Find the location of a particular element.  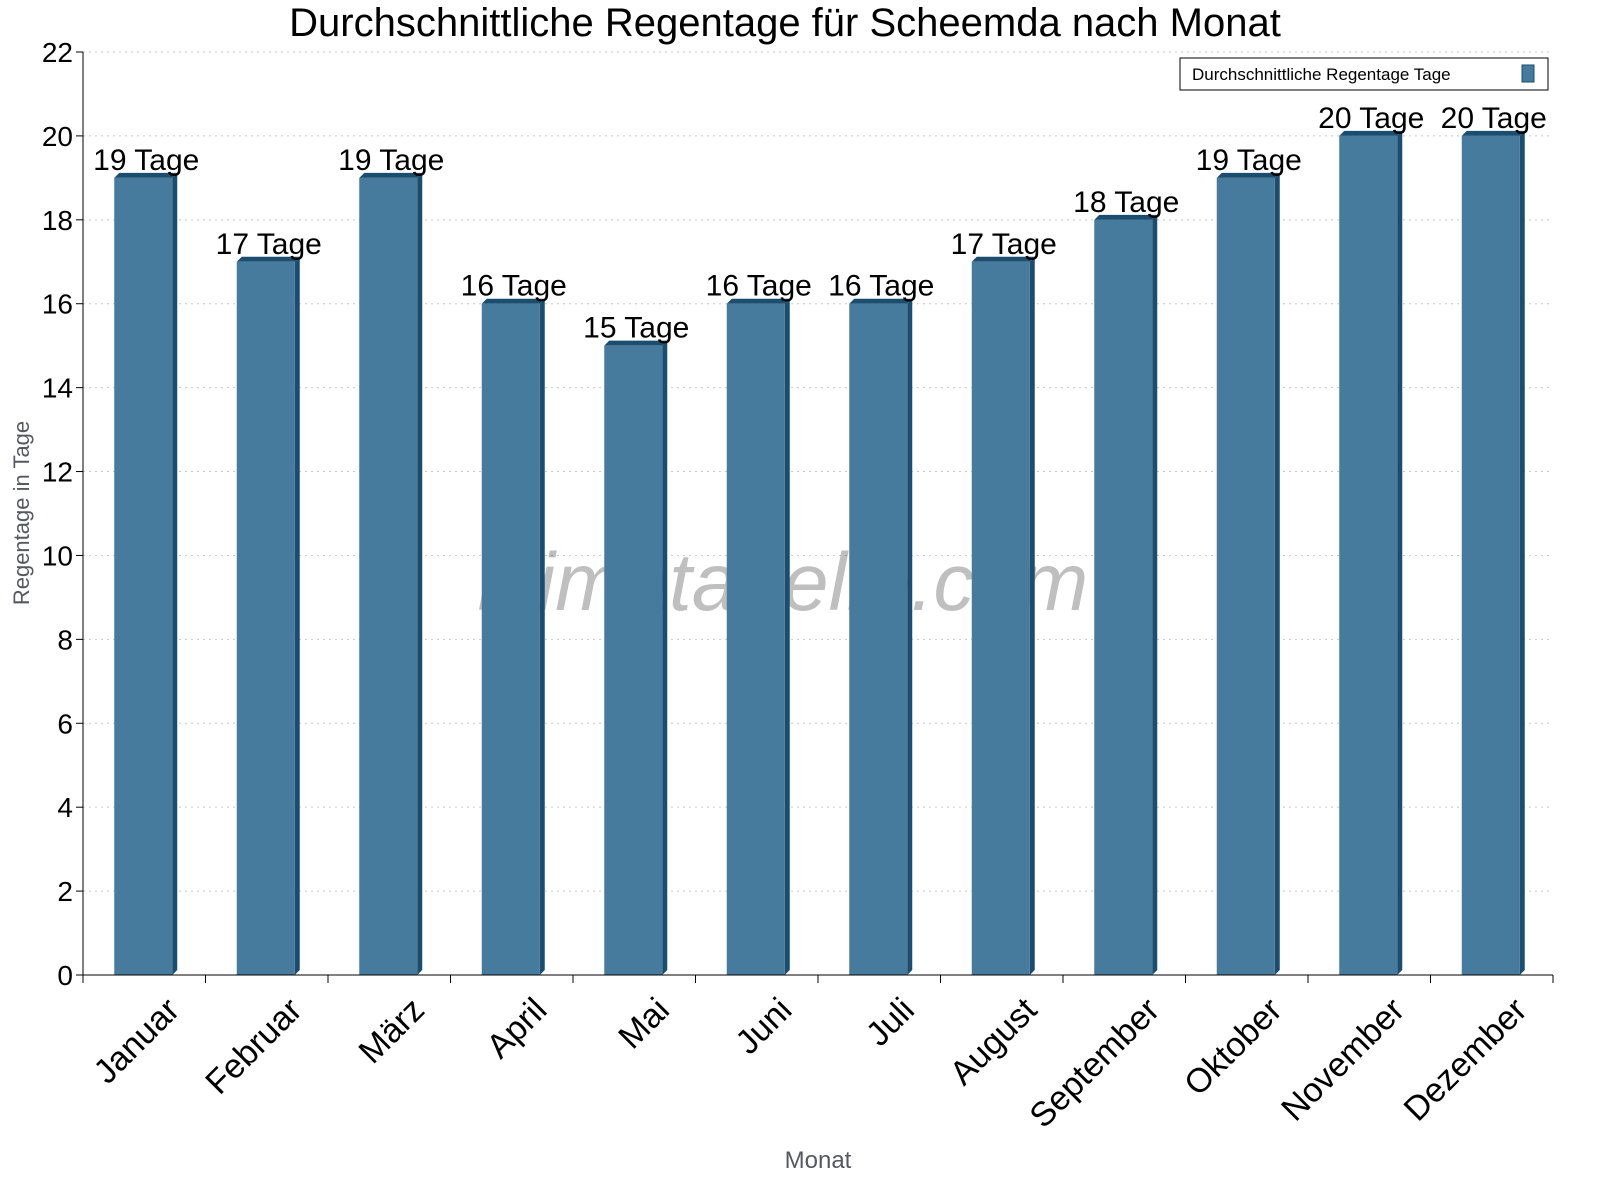

legend-box is located at coordinates (1364, 74).